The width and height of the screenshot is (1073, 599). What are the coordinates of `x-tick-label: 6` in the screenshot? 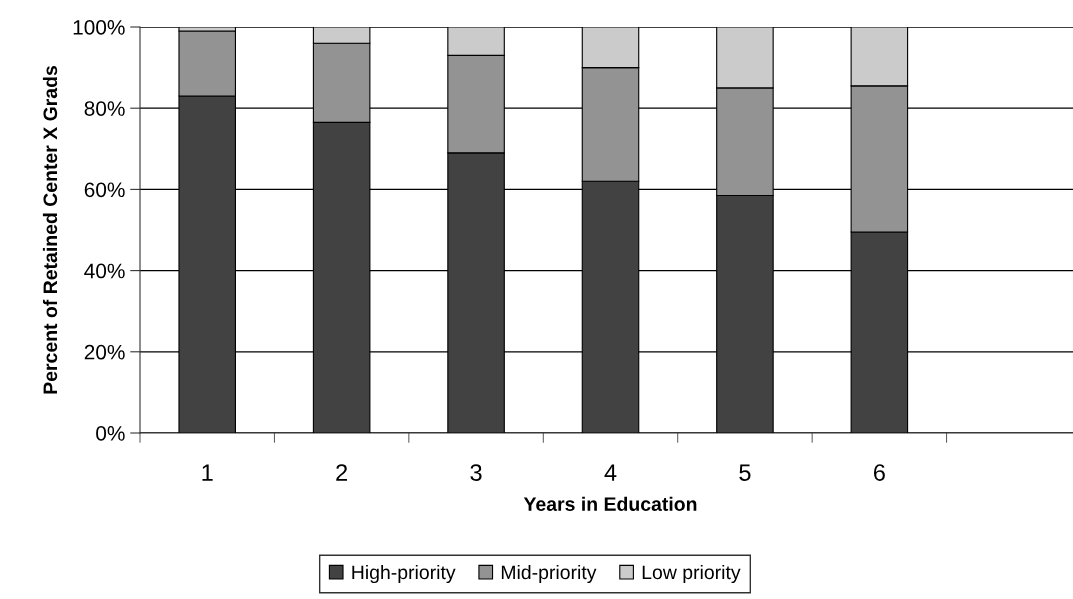 It's located at (879, 472).